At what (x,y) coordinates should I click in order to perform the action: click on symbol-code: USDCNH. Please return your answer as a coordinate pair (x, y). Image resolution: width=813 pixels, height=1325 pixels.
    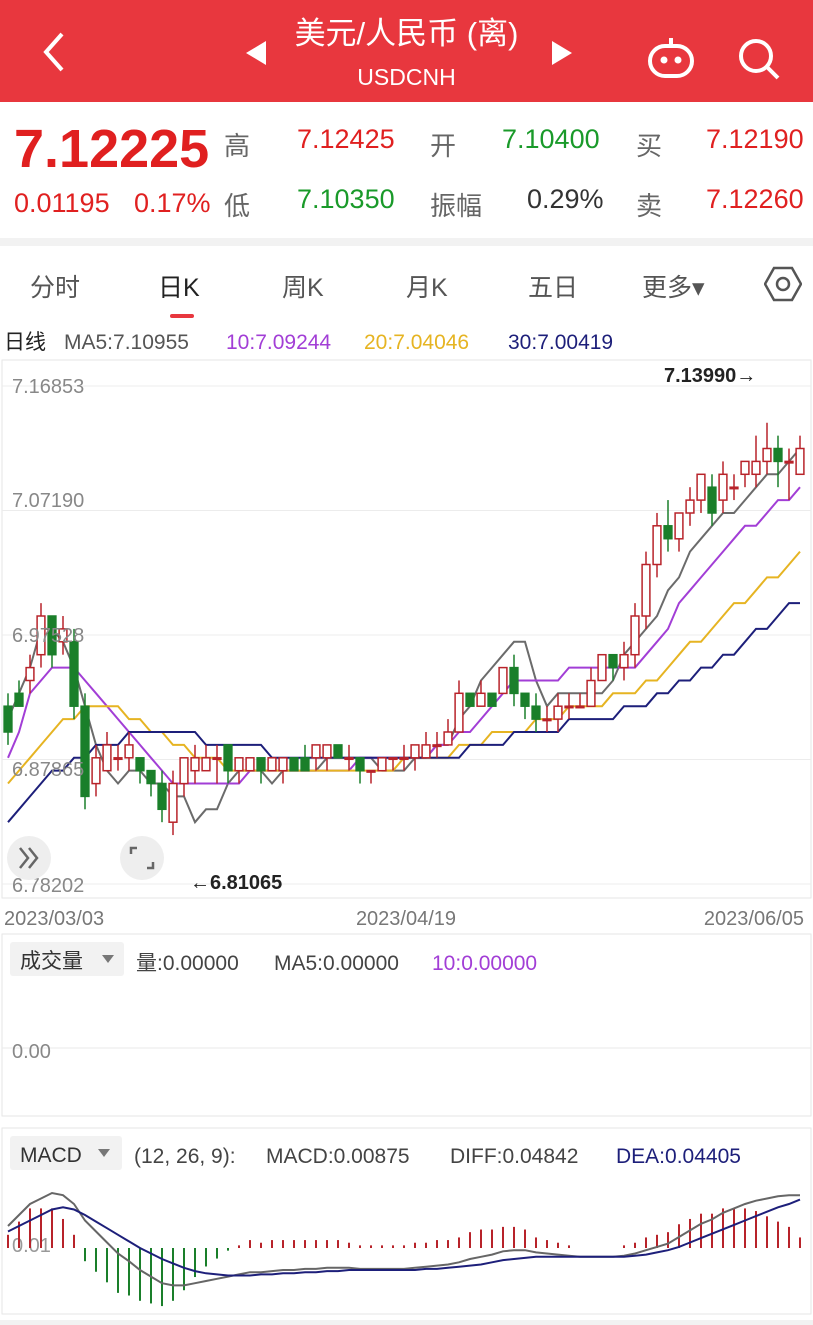
    Looking at the image, I should click on (406, 77).